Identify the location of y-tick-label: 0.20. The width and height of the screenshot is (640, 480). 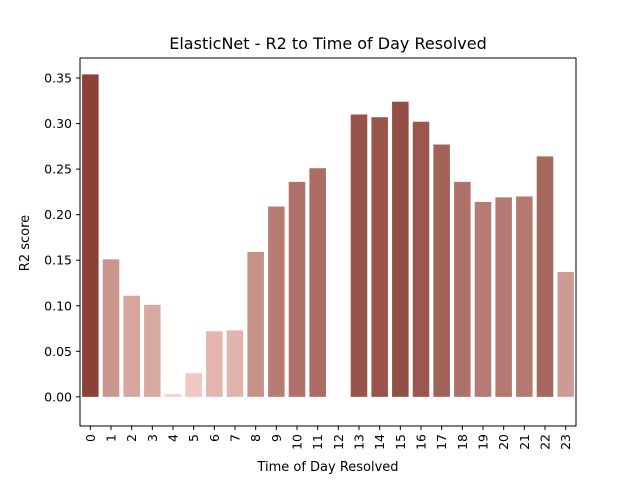
(58, 214).